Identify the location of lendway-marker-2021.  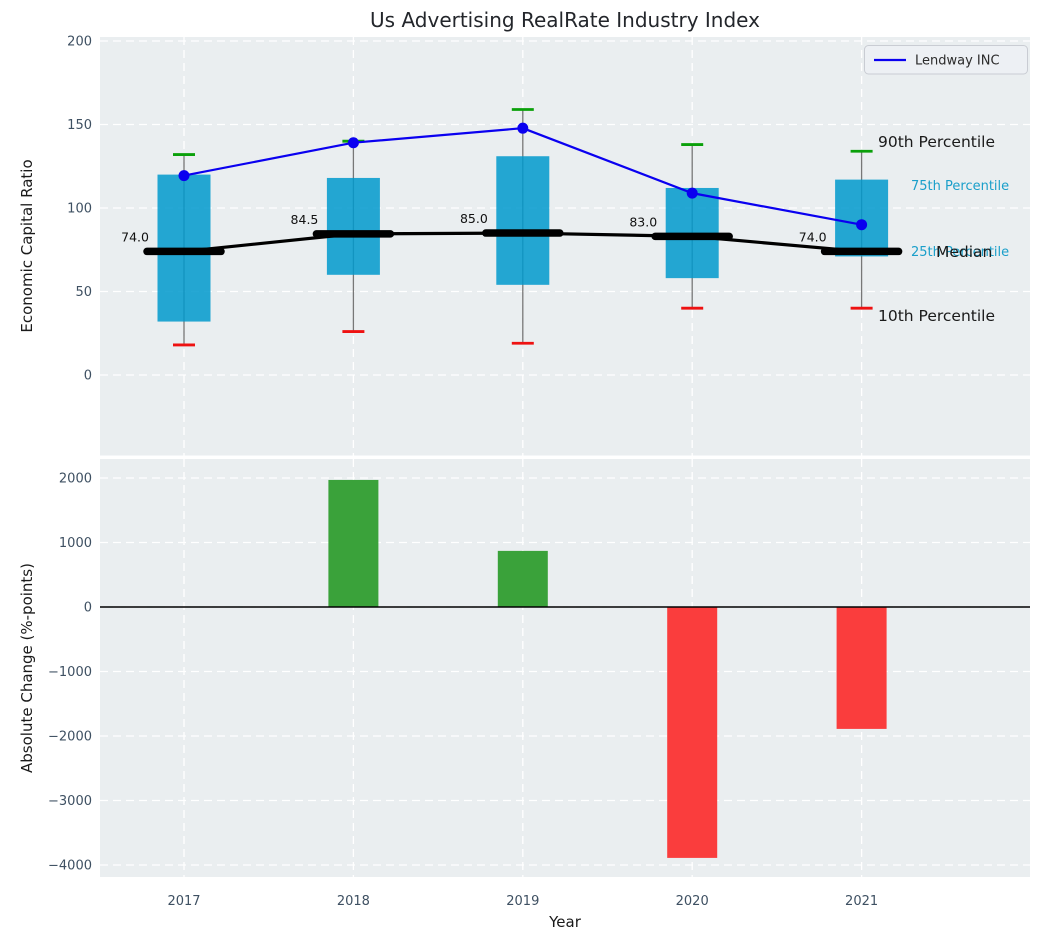
(862, 225).